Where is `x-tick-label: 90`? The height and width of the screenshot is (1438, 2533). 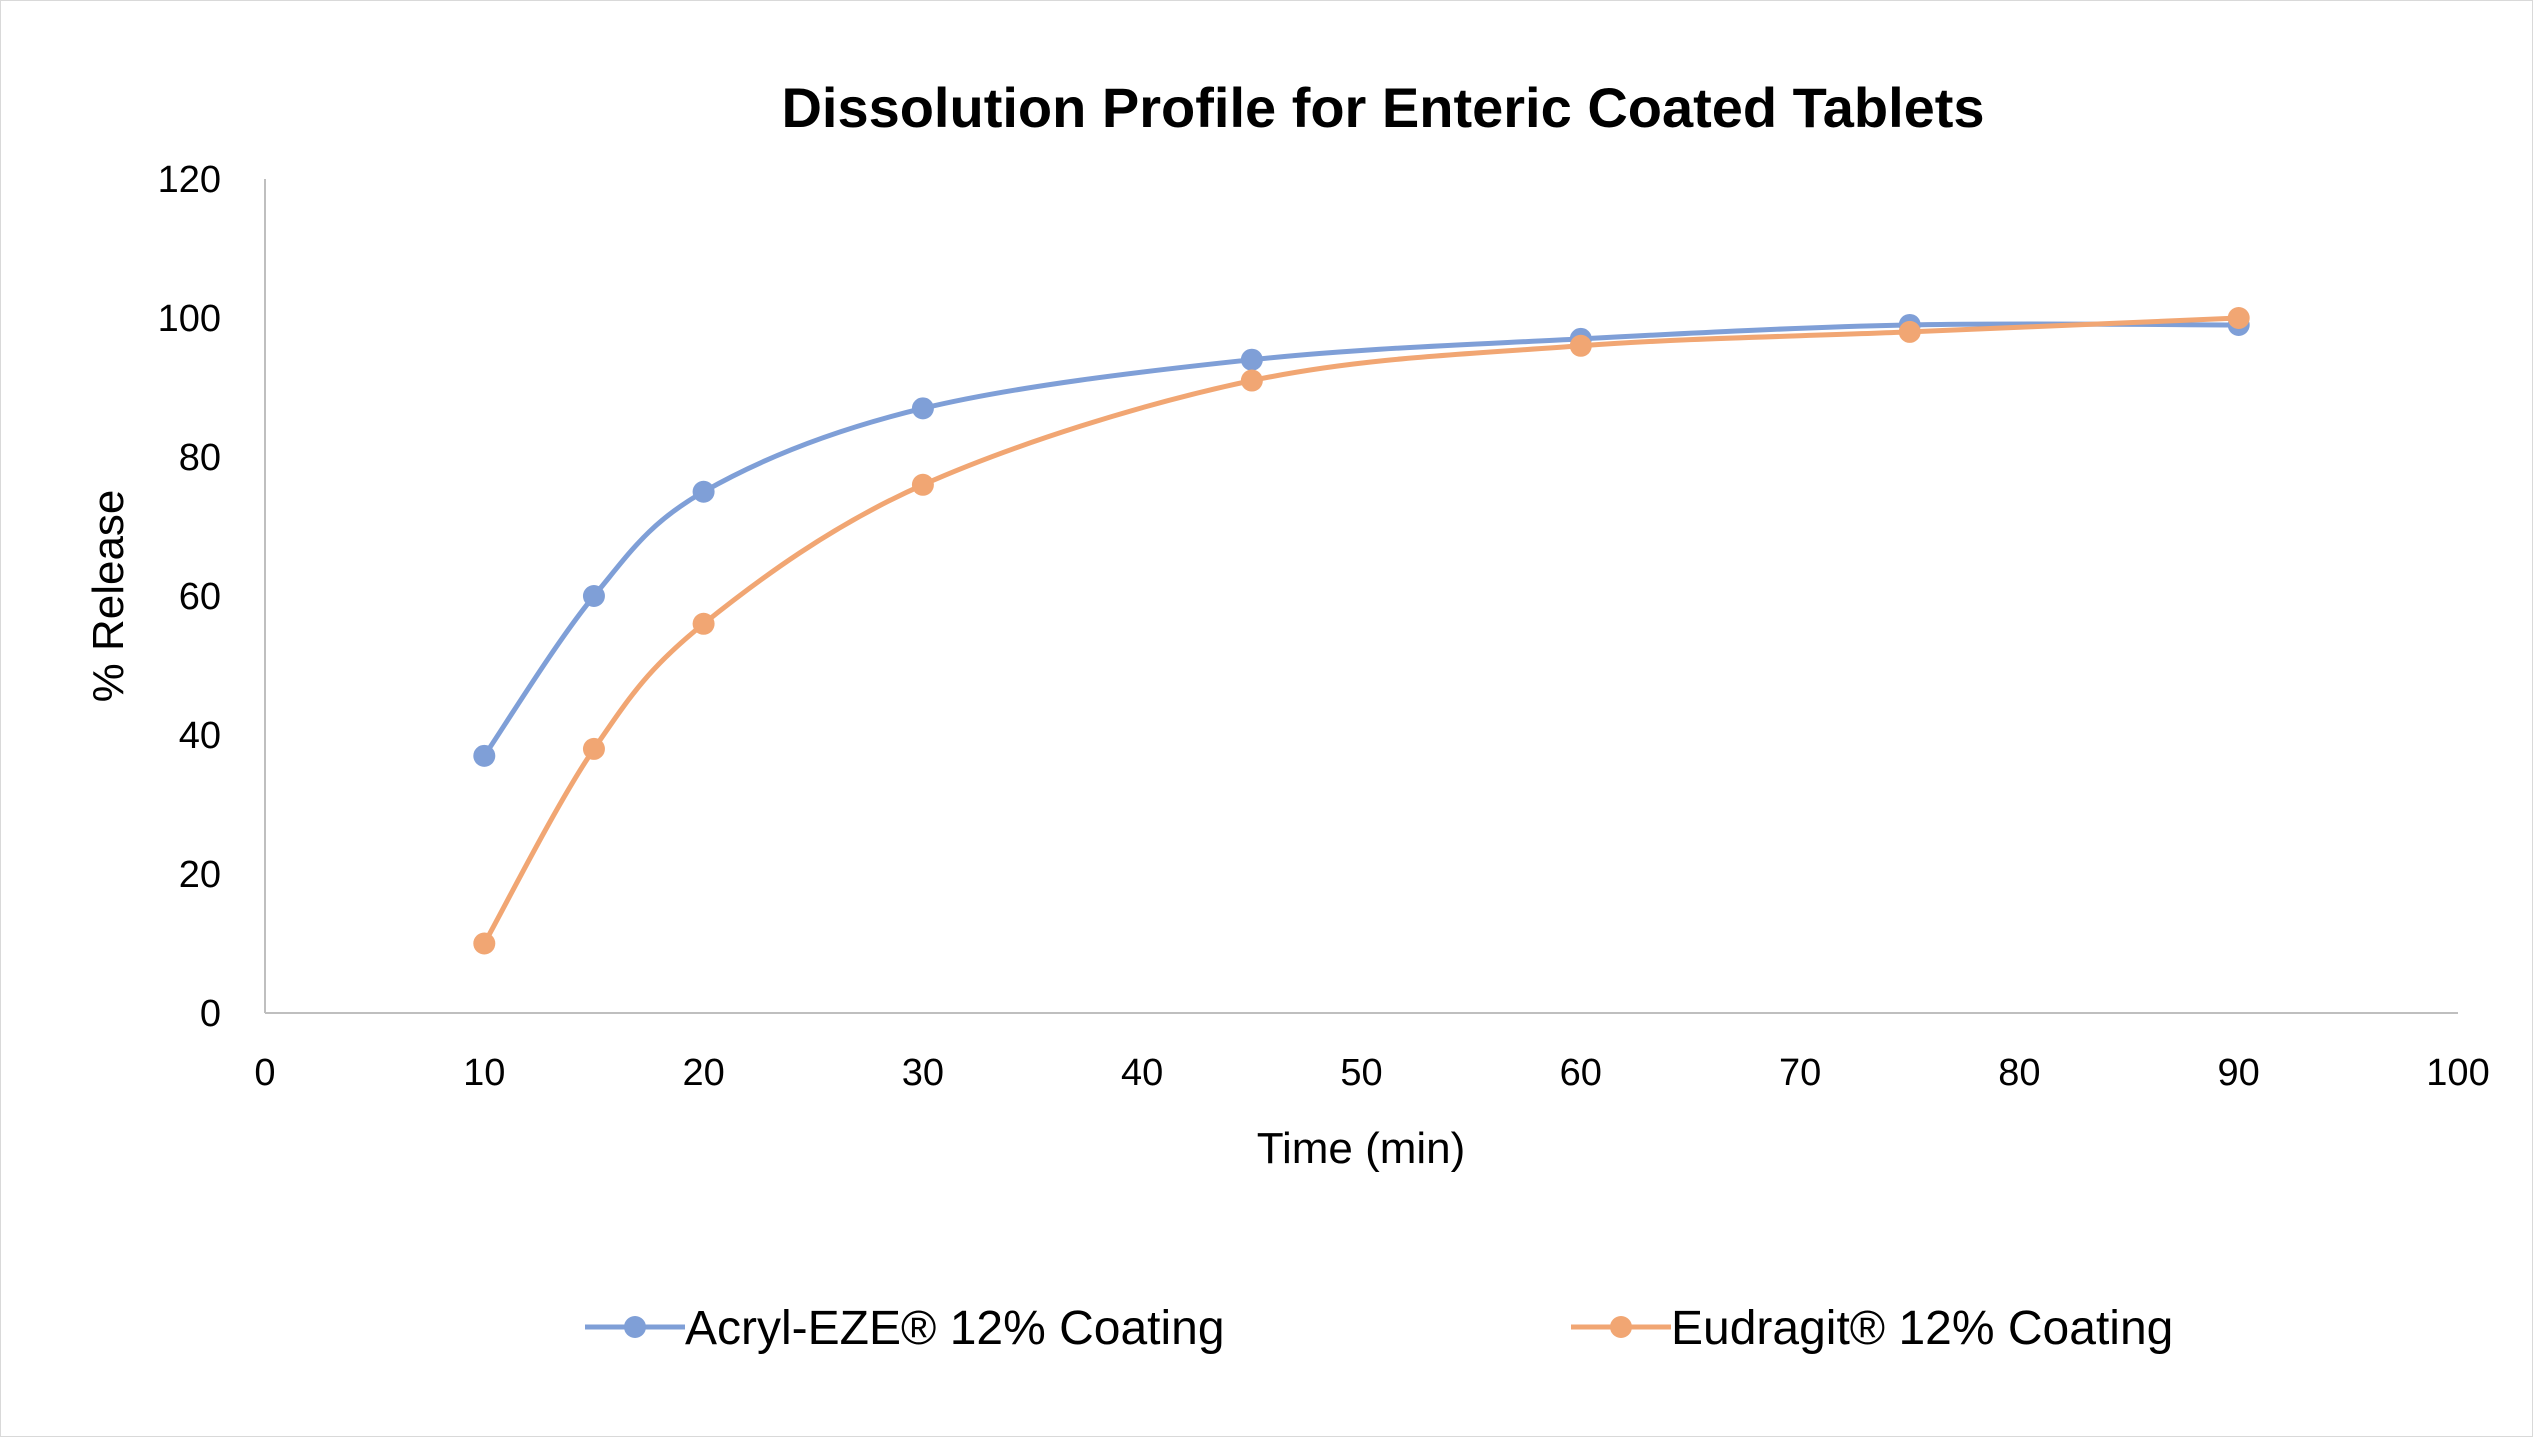 x-tick-label: 90 is located at coordinates (2239, 1073).